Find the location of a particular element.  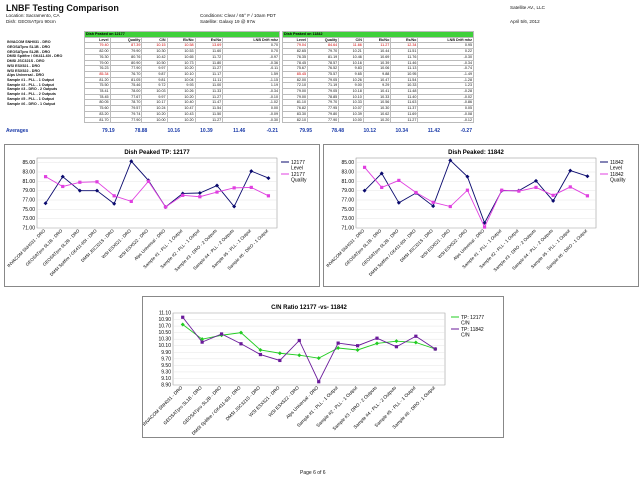

label-row: Sample #6 - DRO - 1 Output is located at coordinates (44, 104).